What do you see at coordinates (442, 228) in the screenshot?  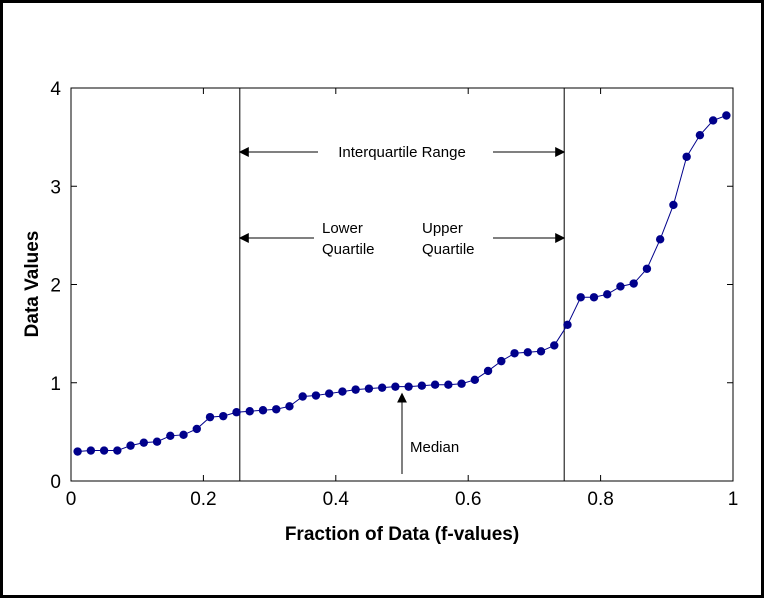 I see `upper-quartile-label-line1: Upper` at bounding box center [442, 228].